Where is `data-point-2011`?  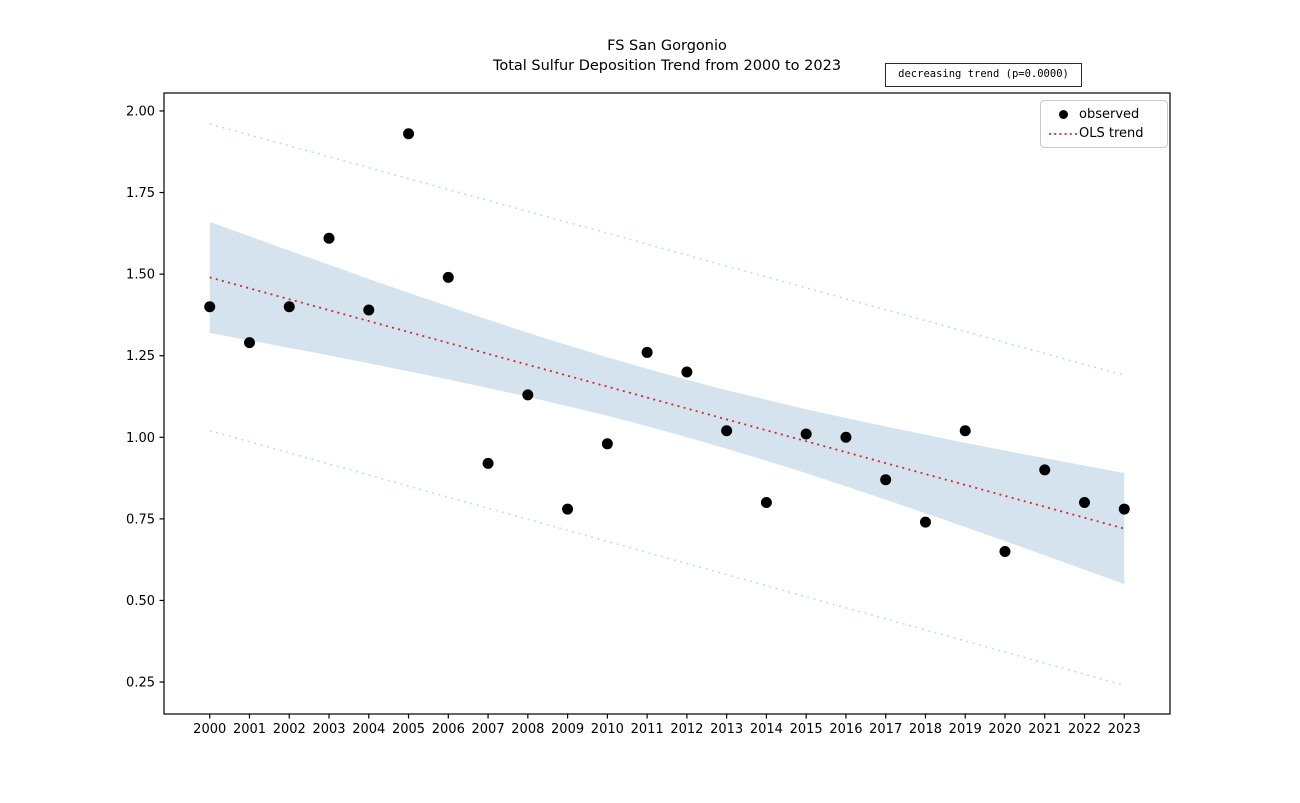
data-point-2011 is located at coordinates (647, 352).